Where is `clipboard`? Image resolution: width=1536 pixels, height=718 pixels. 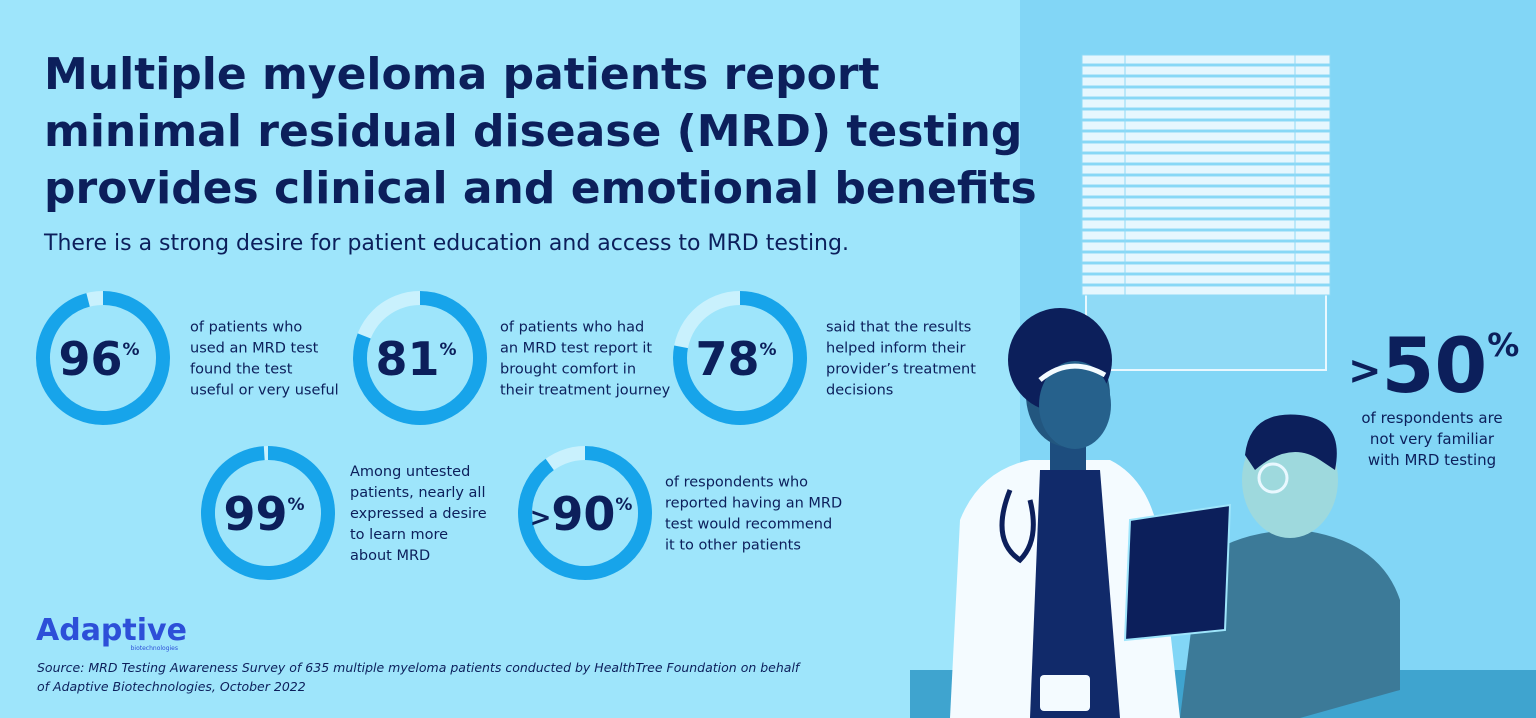
clipboard is located at coordinates (1177, 572).